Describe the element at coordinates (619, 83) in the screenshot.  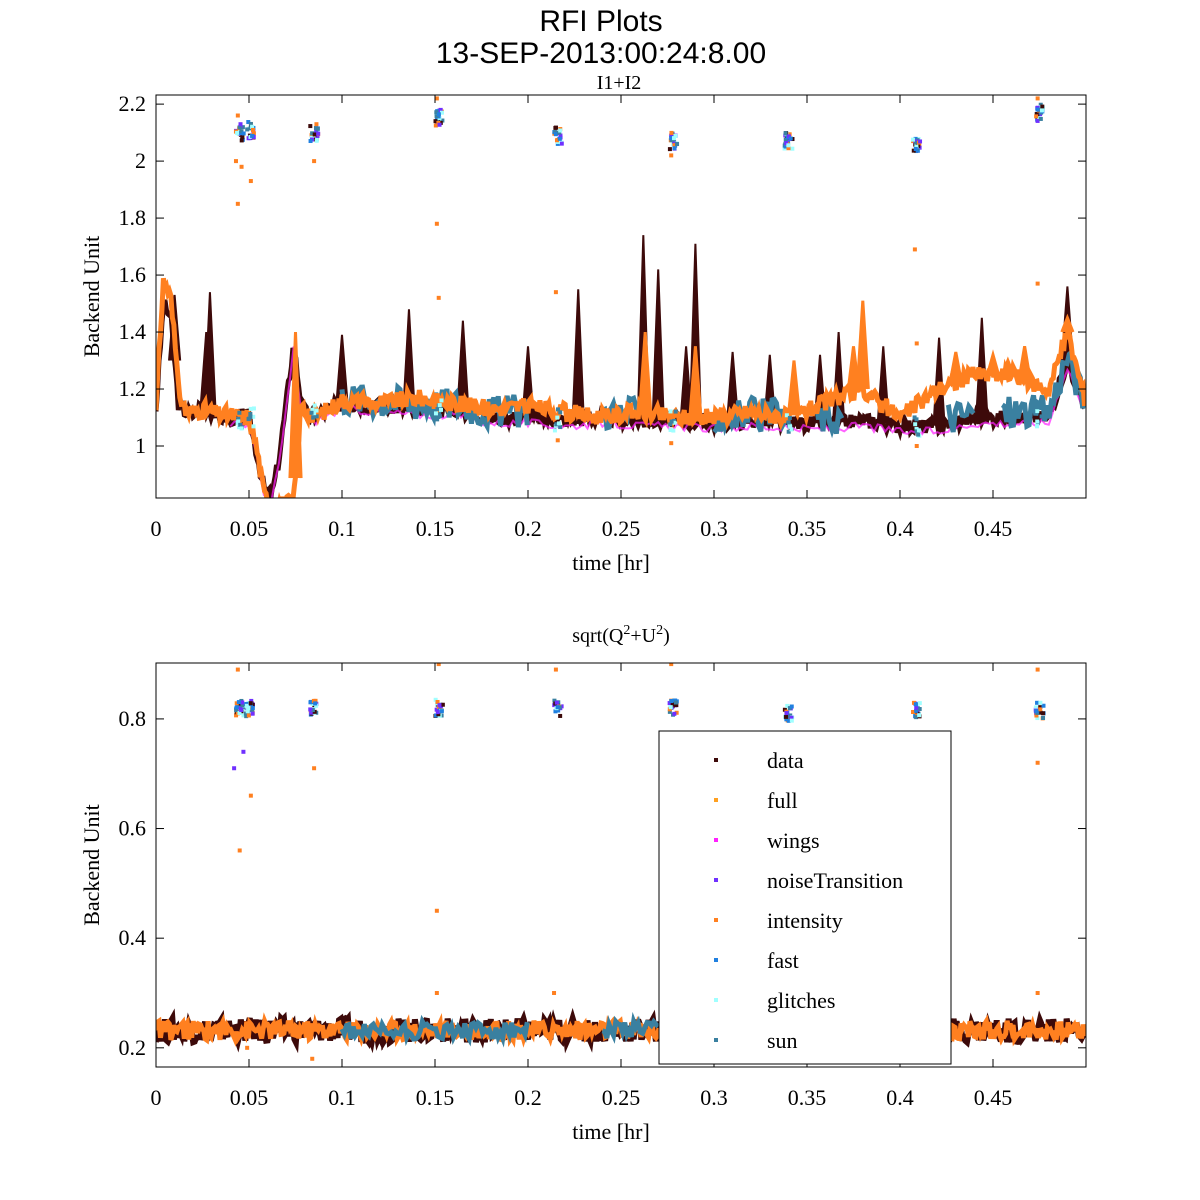
I see `top-panel-title: I1+I2` at that location.